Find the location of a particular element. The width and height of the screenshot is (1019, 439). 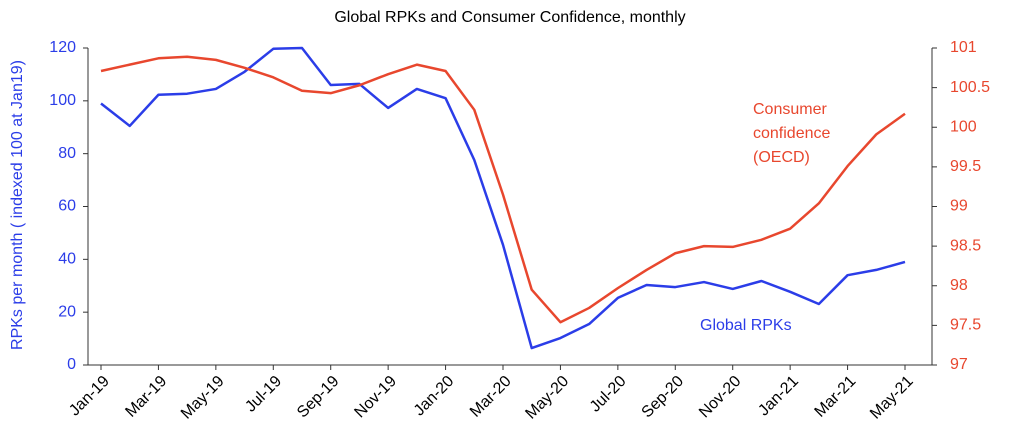

x-tick-label: May-21 is located at coordinates (892, 398).